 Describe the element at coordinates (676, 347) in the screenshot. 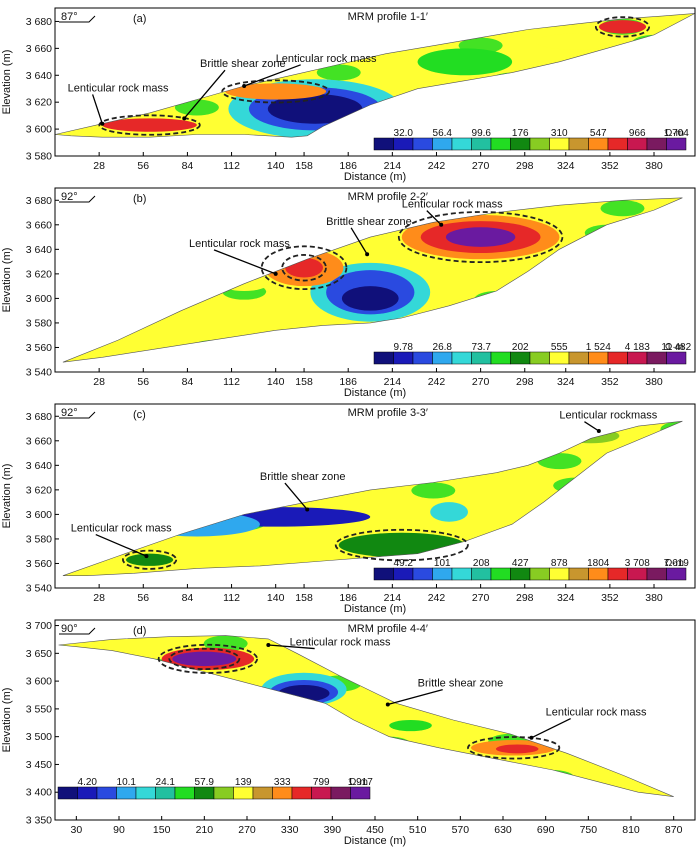

I see `colorbar-label: 11 482` at that location.